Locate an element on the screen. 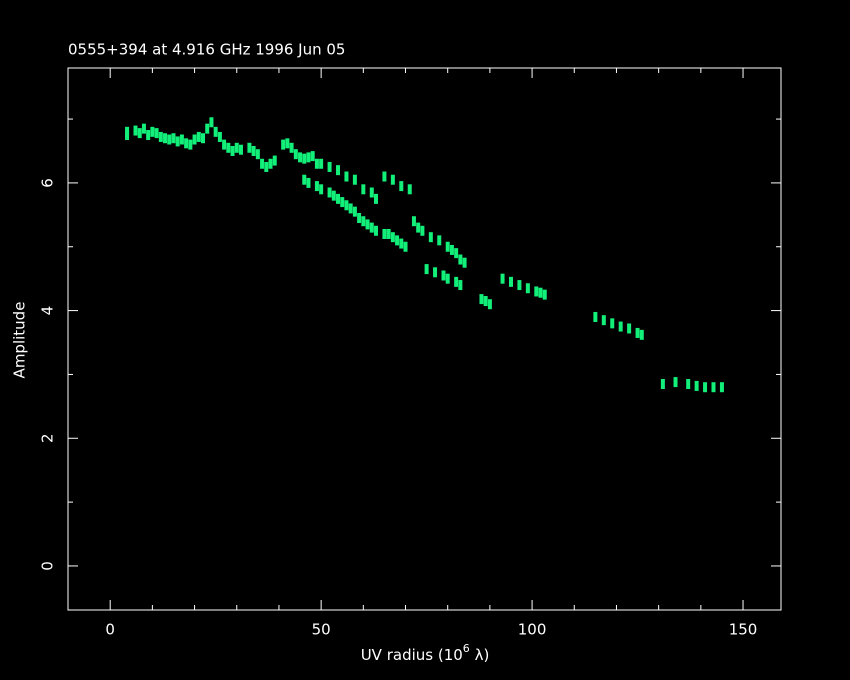 This screenshot has width=850, height=680. x-label-sup: 6 is located at coordinates (466, 648).